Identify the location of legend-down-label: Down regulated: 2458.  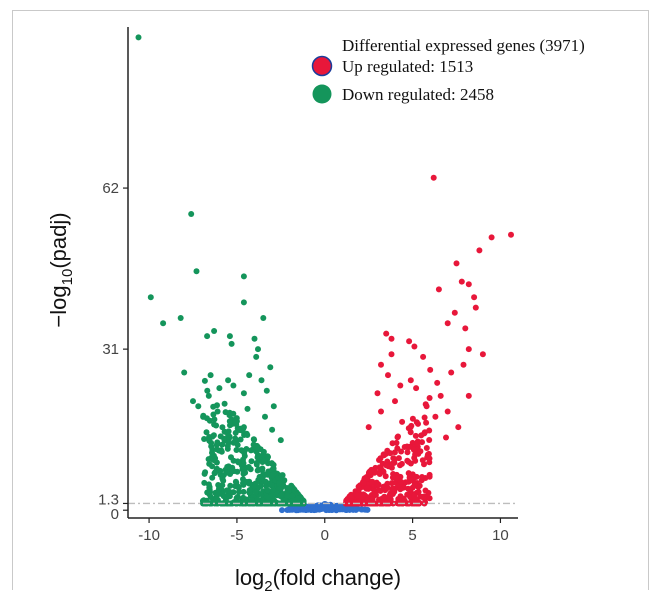
(418, 94).